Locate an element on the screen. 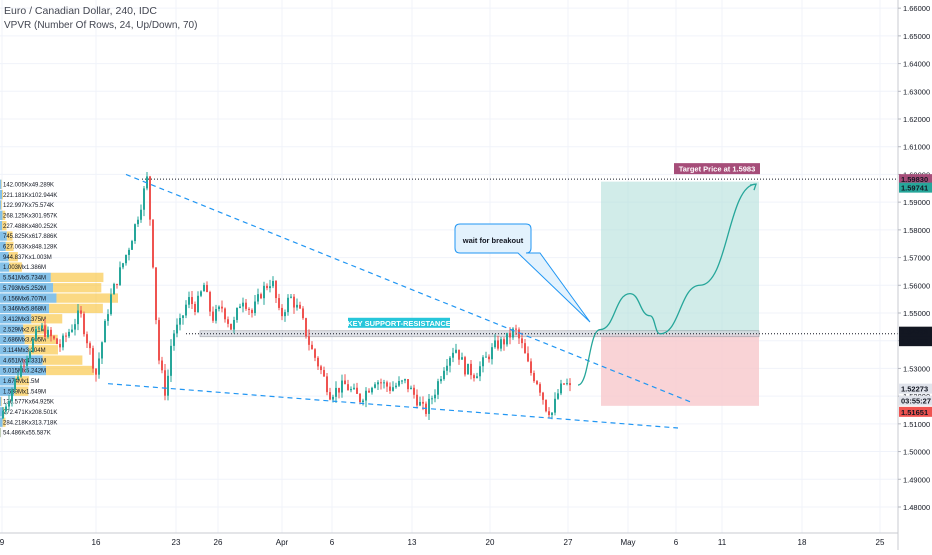  y-tick-label: 1.56000 is located at coordinates (916, 285).